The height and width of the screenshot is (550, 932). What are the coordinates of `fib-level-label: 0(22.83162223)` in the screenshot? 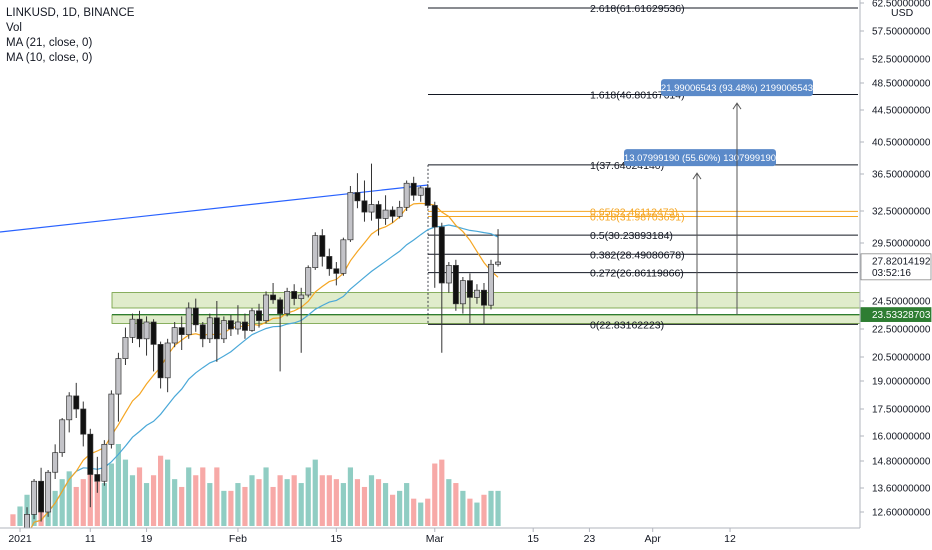 It's located at (627, 325).